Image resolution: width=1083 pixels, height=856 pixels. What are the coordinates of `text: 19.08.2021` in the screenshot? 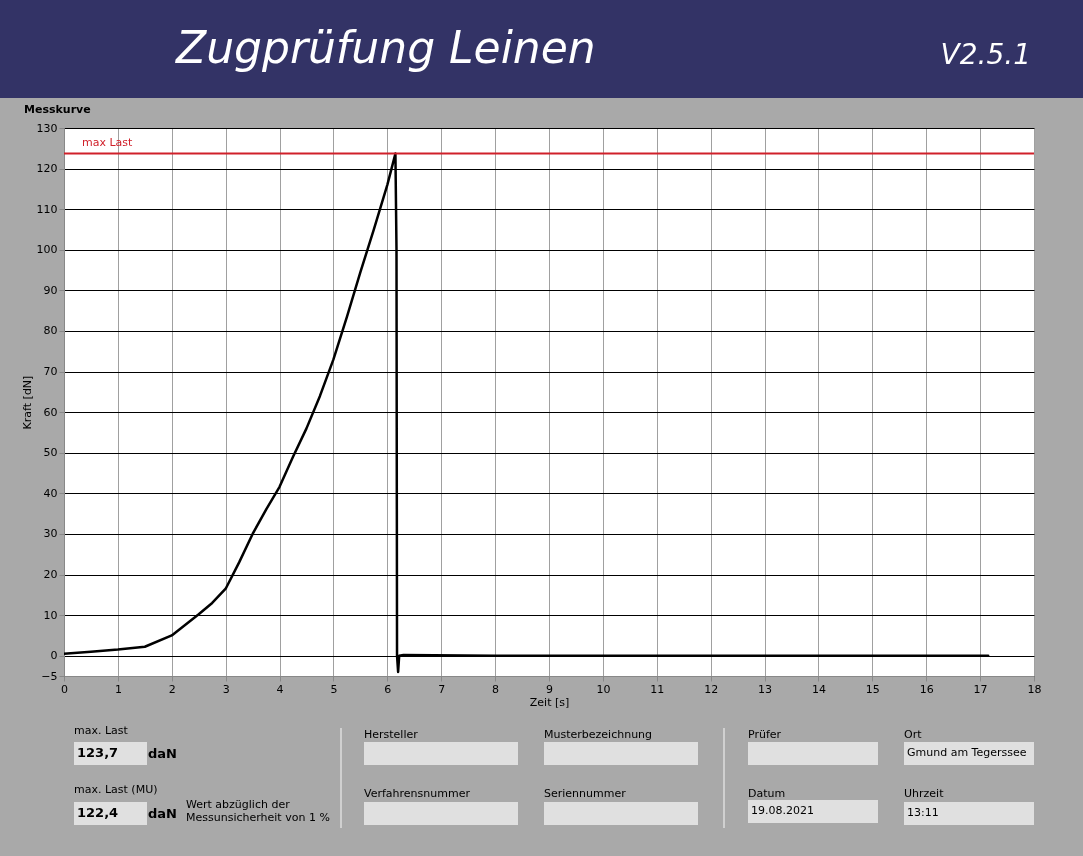 It's located at (813, 811).